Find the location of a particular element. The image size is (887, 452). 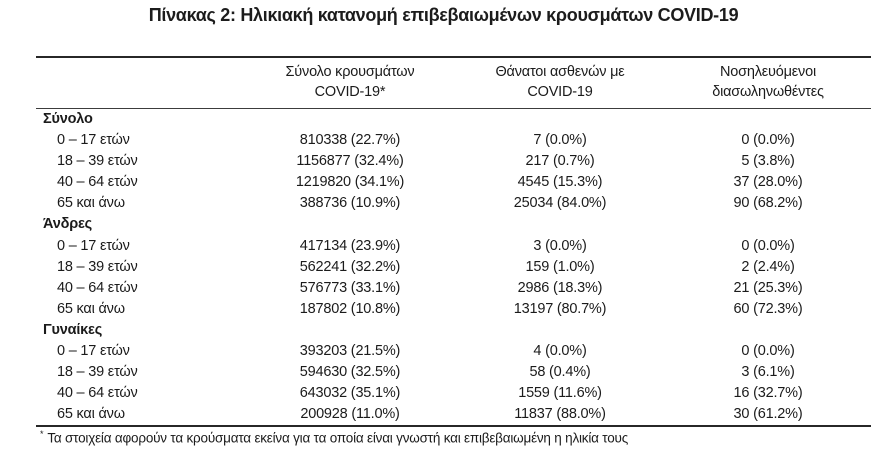

intubated-value: 60 (72.3%) is located at coordinates (768, 308).